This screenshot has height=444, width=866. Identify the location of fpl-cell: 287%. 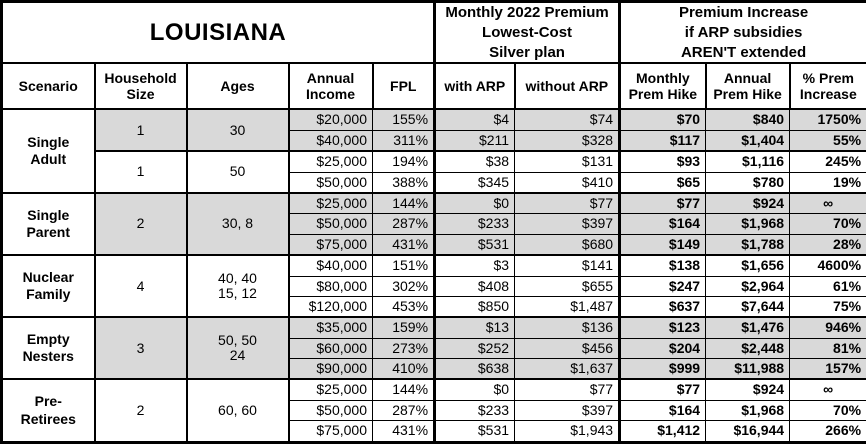
(404, 224).